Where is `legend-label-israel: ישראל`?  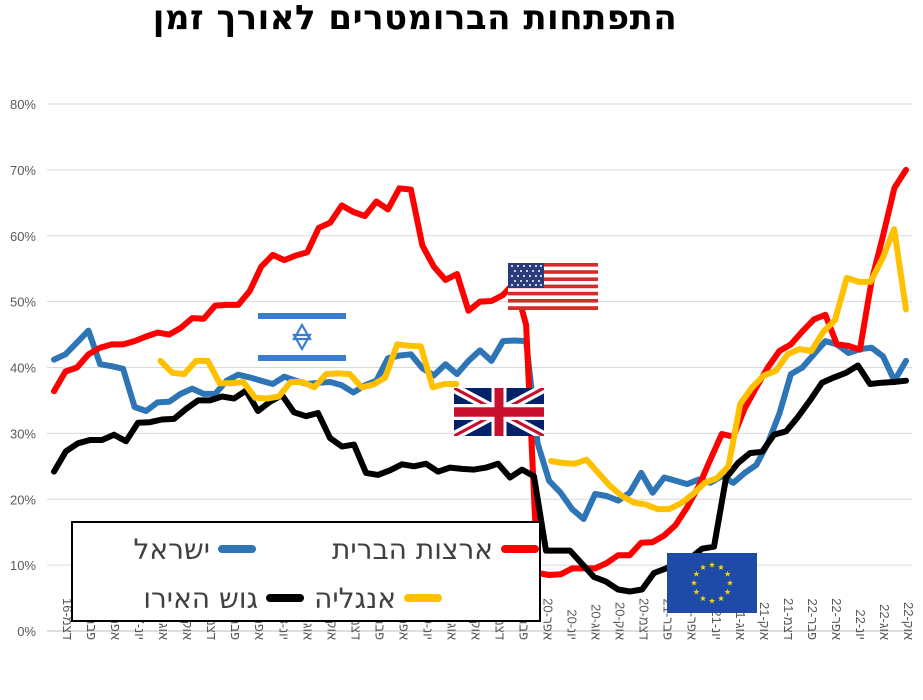
legend-label-israel: ישראל is located at coordinates (171, 549).